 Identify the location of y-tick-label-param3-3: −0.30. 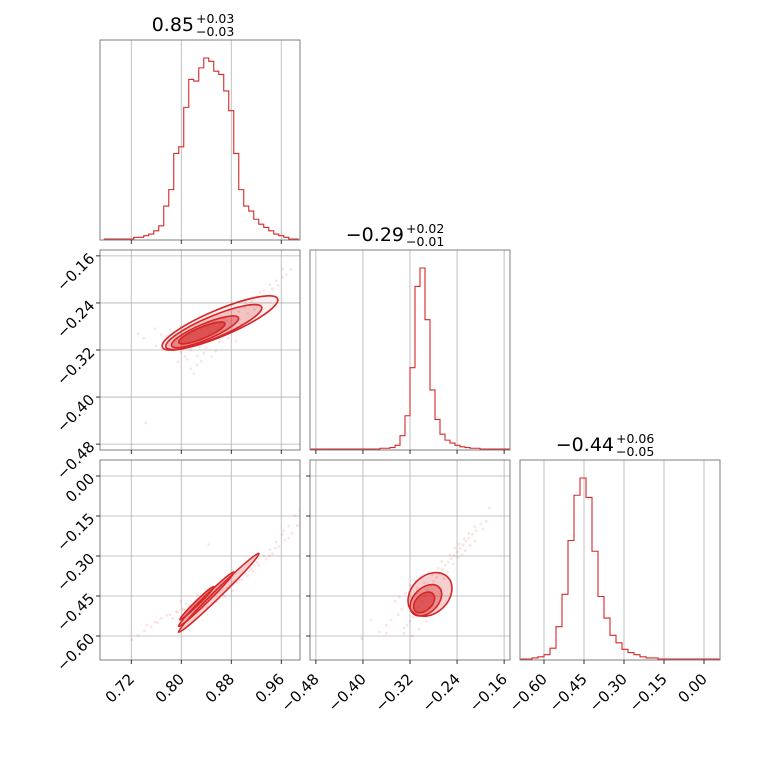
(75, 572).